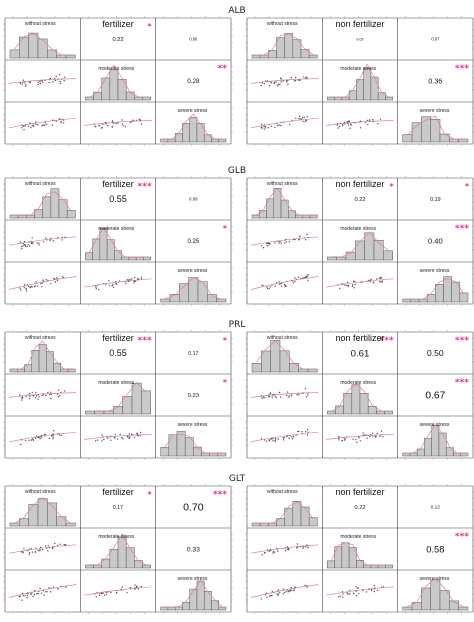 The width and height of the screenshot is (474, 622). I want to click on cell-2-2: severe stress, so click(435, 439).